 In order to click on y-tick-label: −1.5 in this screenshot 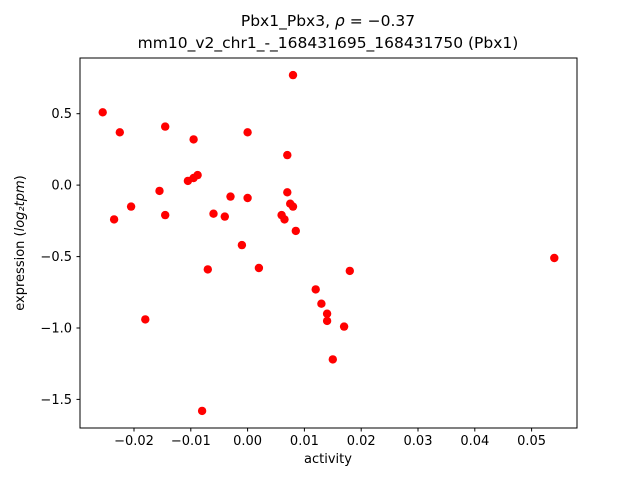, I will do `click(56, 400)`.